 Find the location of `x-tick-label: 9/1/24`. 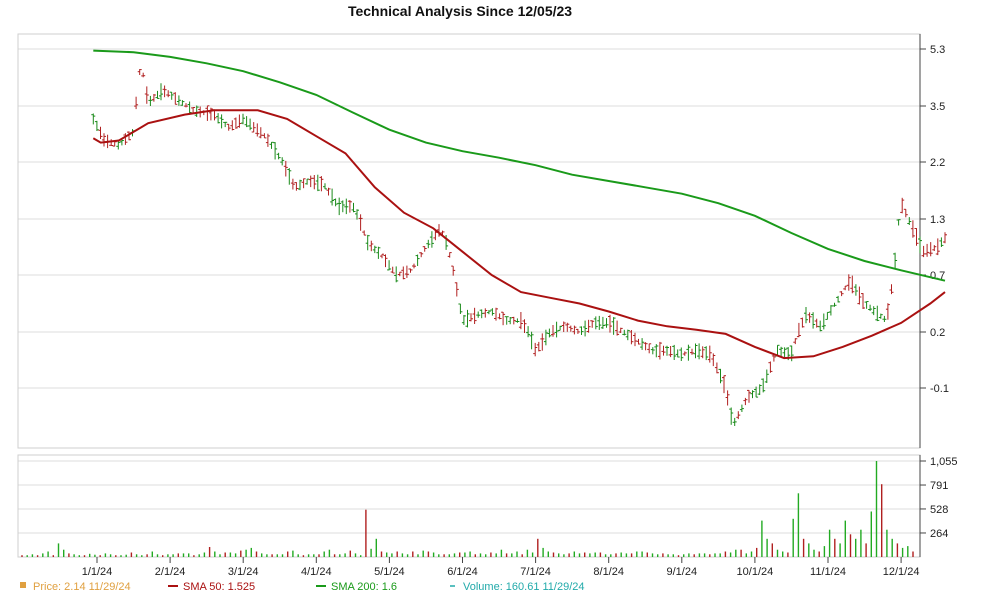

x-tick-label: 9/1/24 is located at coordinates (682, 572).